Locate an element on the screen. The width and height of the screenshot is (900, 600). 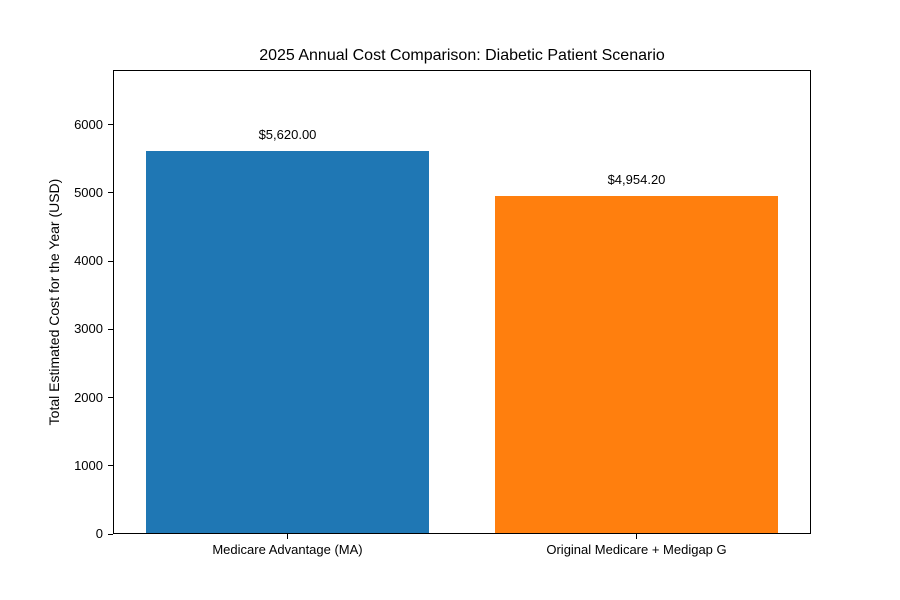
y-tick-label: 2000 is located at coordinates (88, 397).